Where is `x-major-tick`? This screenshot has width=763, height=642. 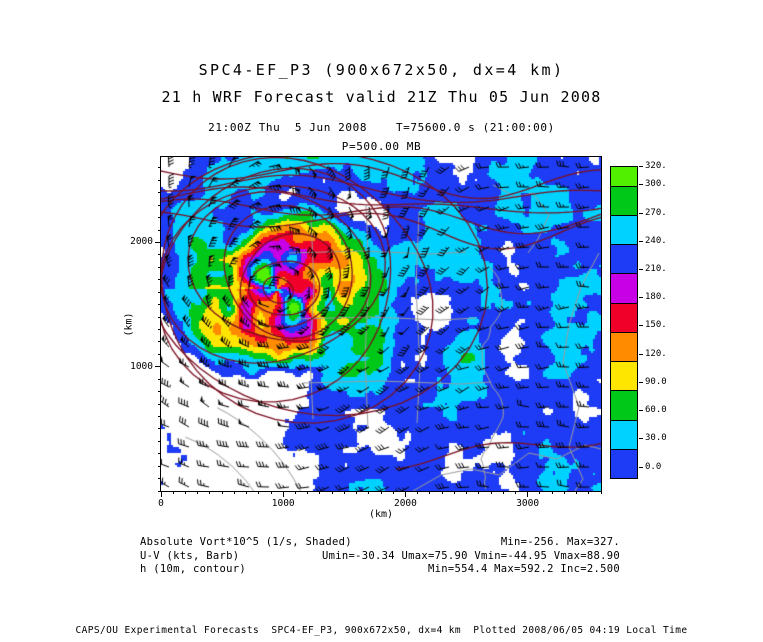
x-major-tick is located at coordinates (528, 494).